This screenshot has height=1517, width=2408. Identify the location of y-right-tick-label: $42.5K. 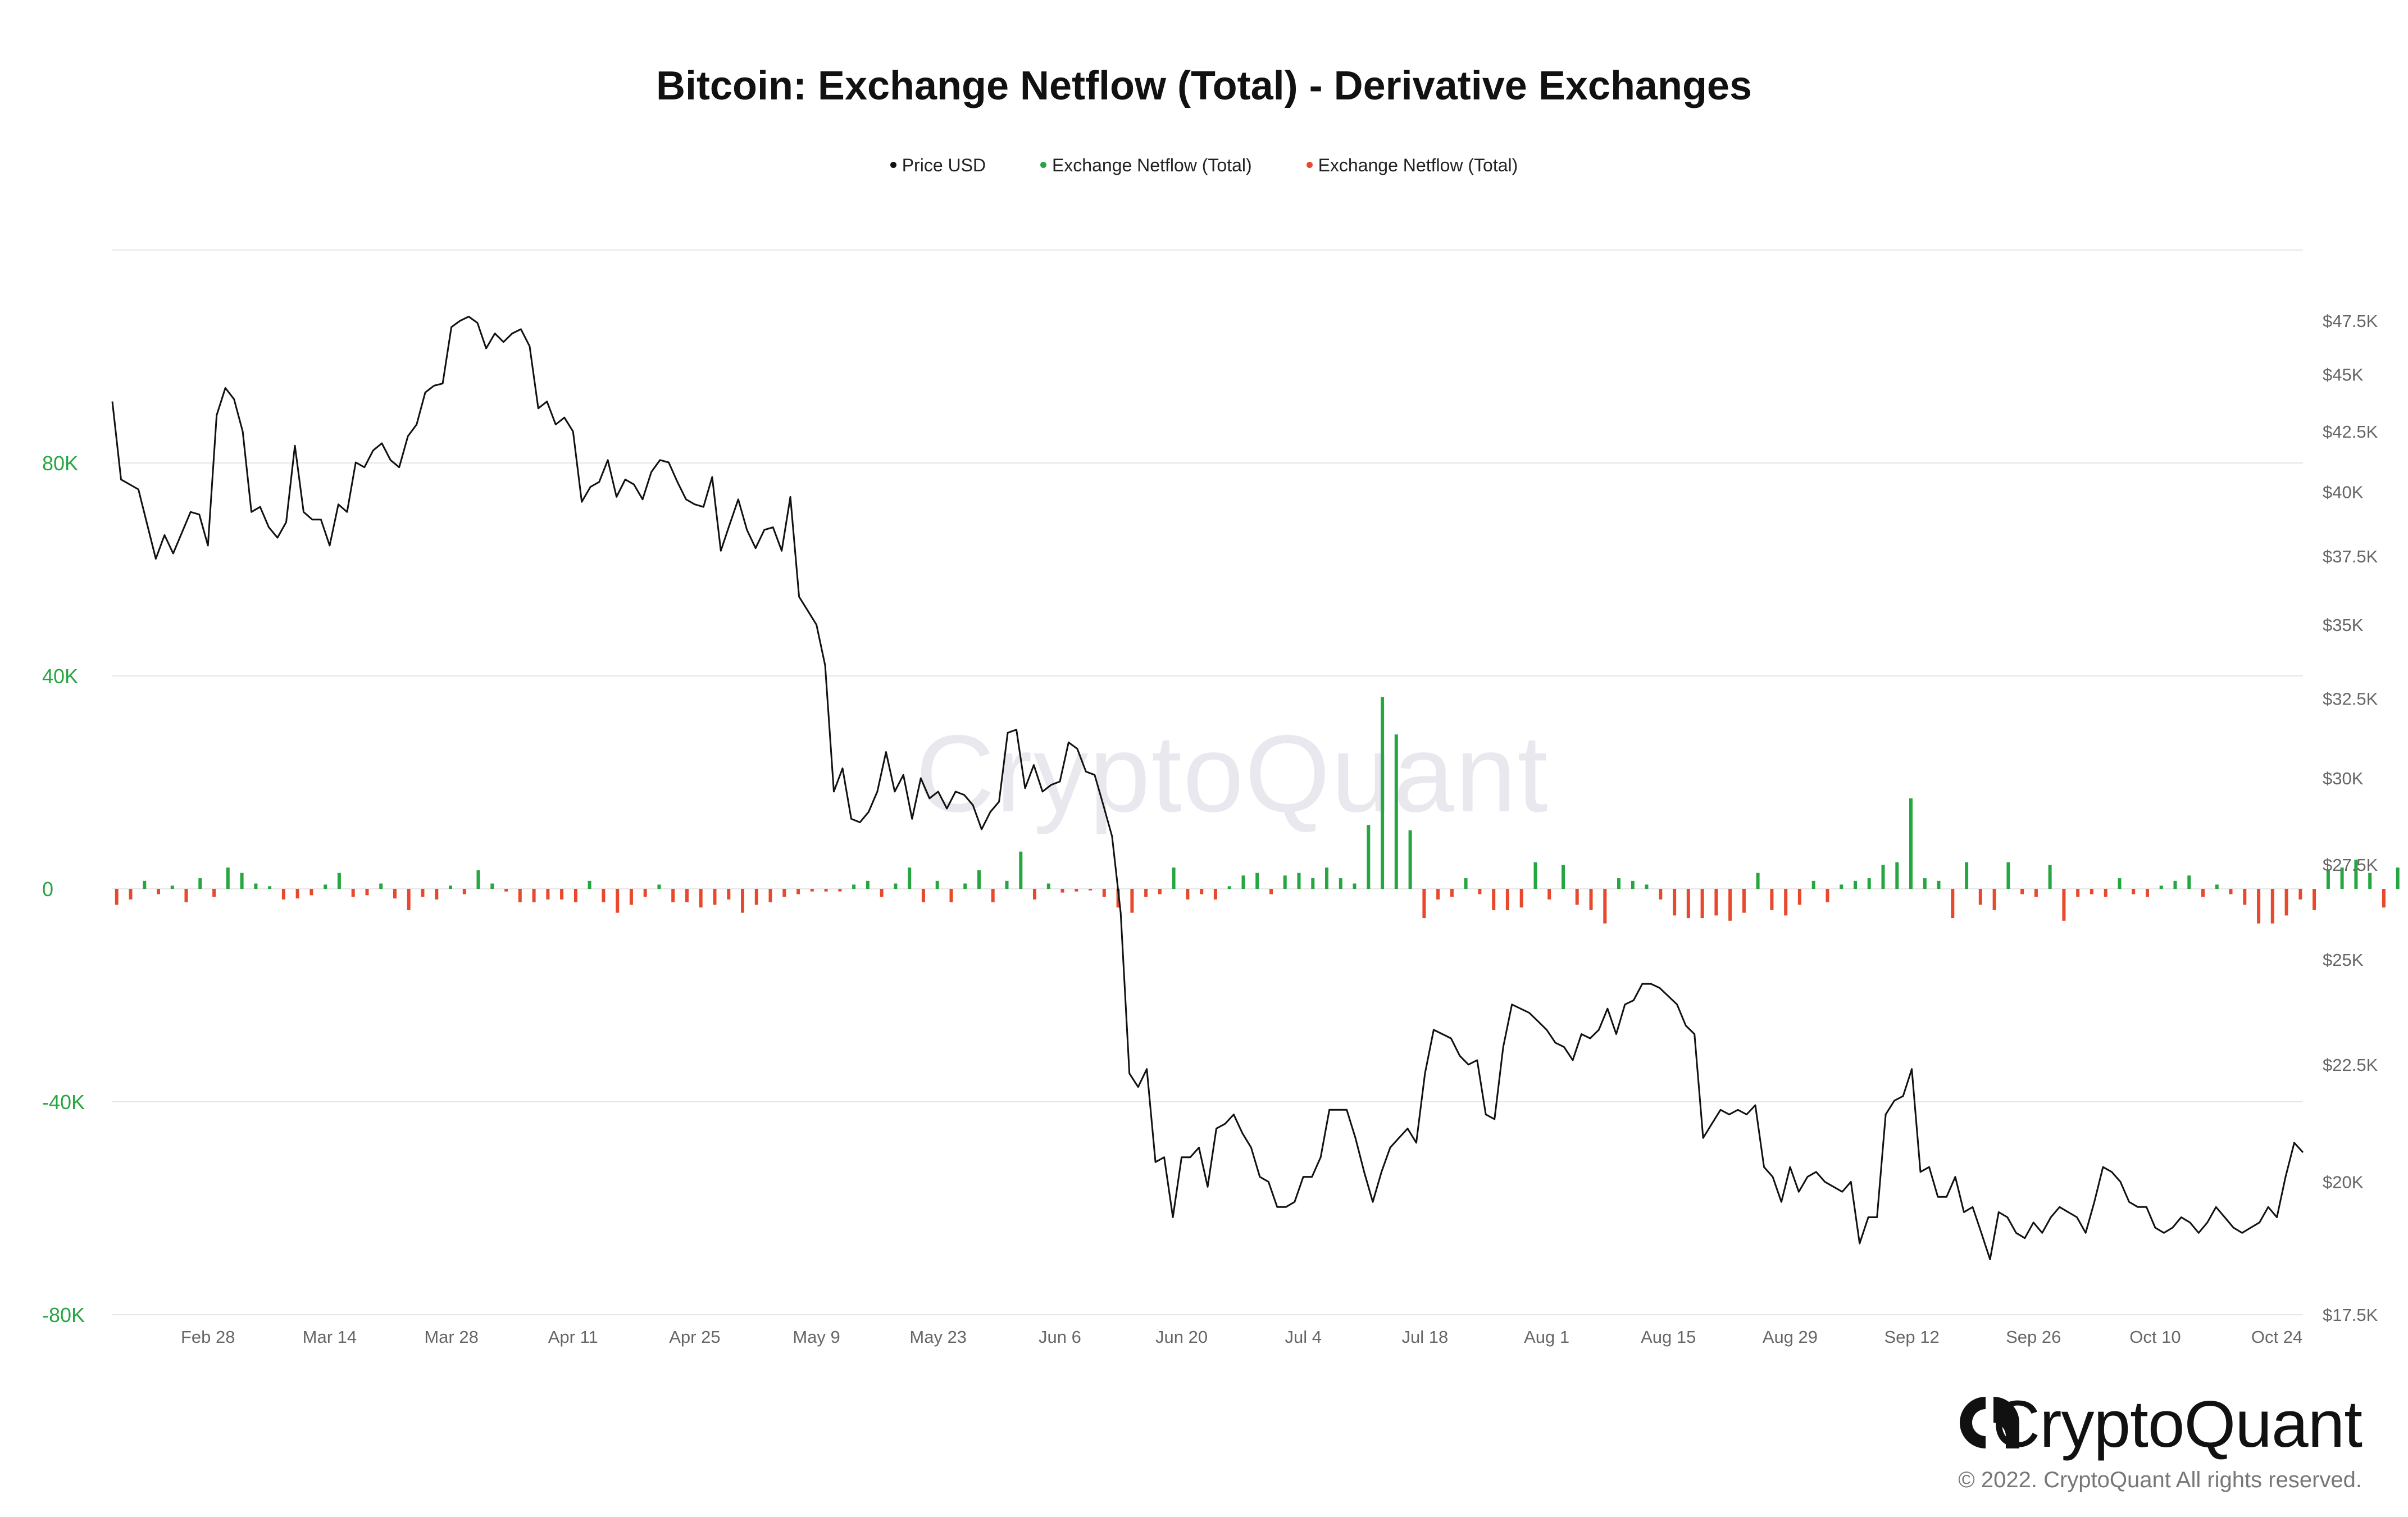
(2350, 432).